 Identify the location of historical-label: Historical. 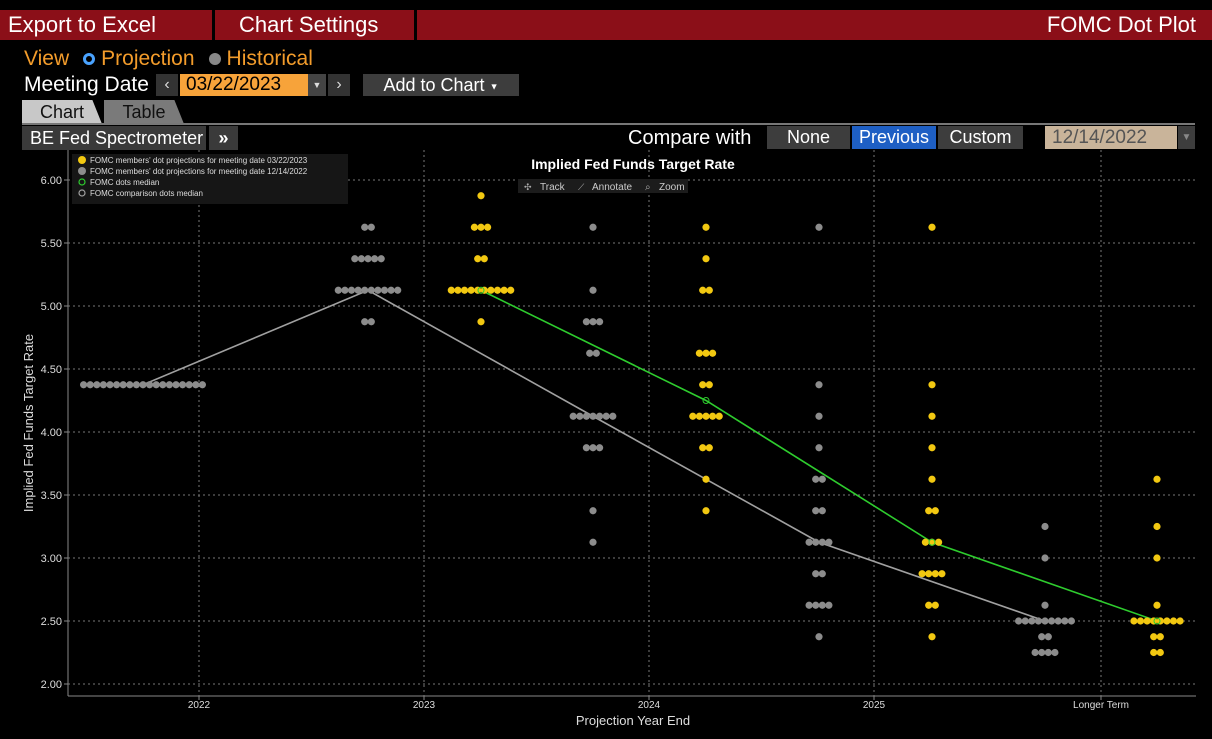
(269, 58).